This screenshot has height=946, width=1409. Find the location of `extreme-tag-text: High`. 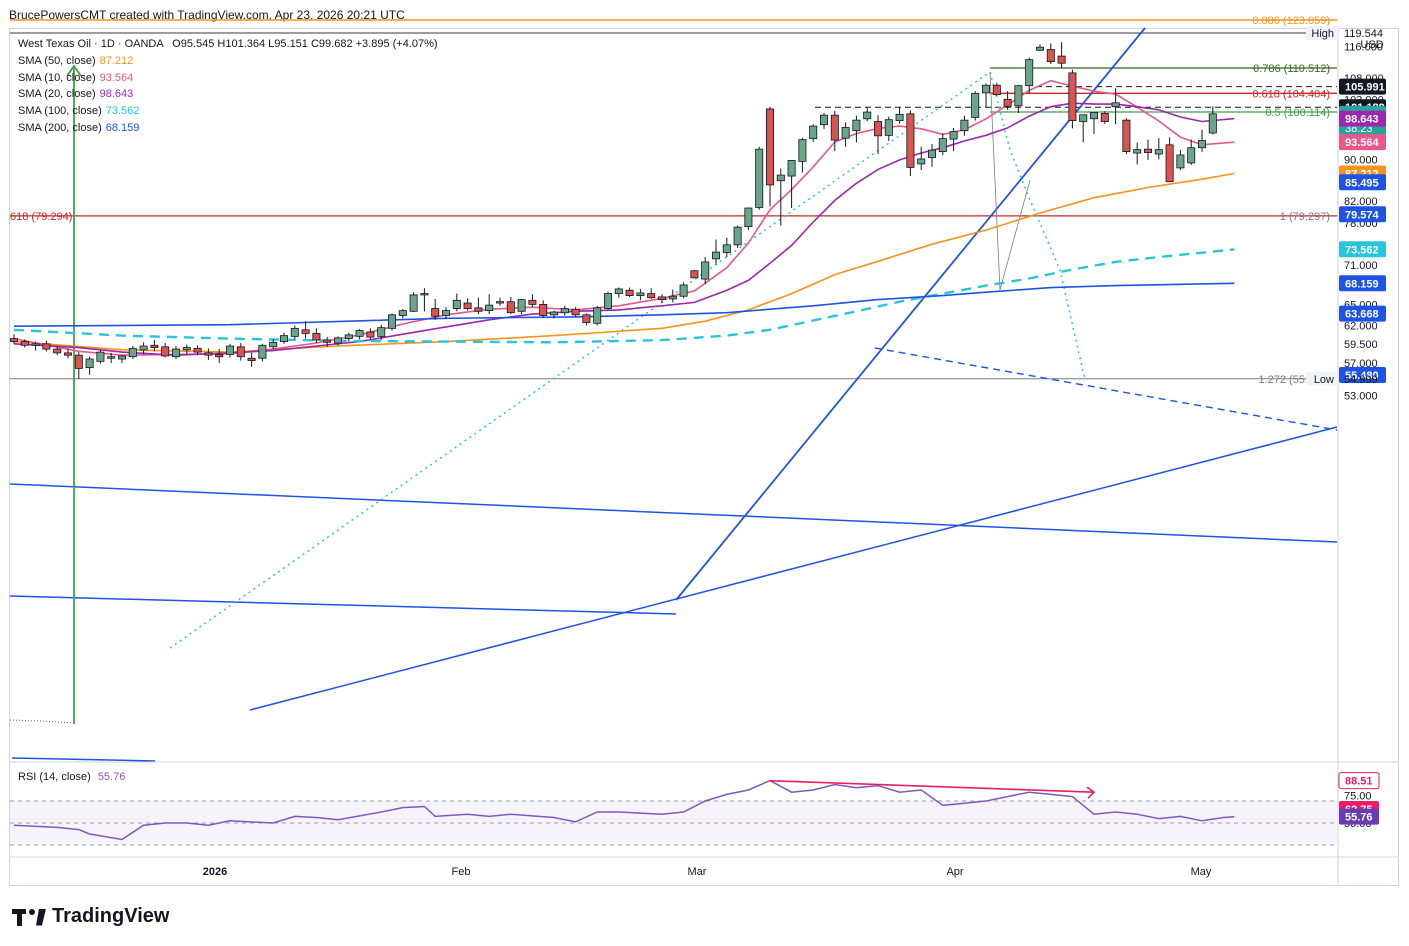

extreme-tag-text: High is located at coordinates (1322, 34).